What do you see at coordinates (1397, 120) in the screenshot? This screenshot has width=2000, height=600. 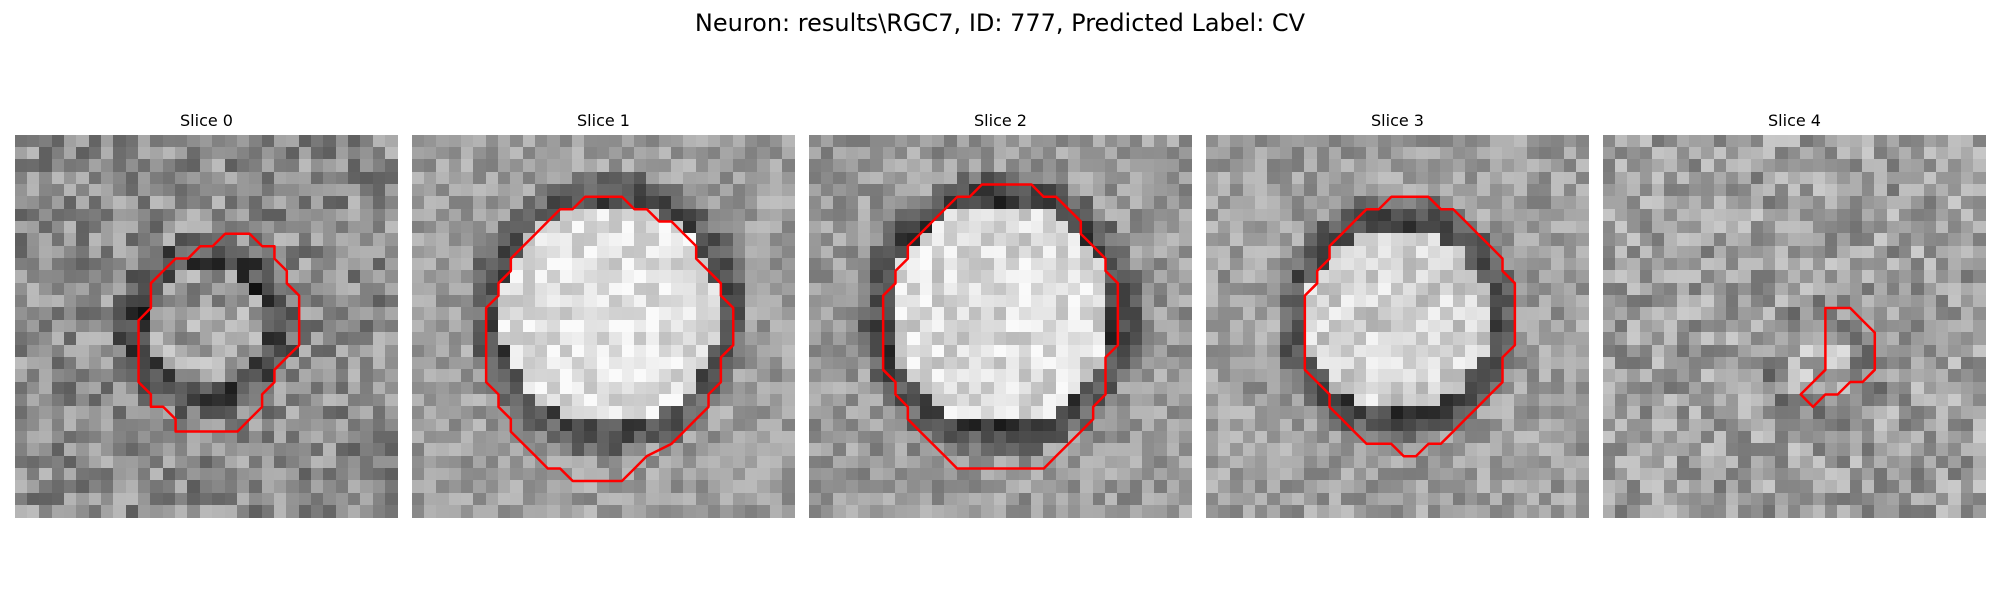 I see `slice-title: Slice 3` at bounding box center [1397, 120].